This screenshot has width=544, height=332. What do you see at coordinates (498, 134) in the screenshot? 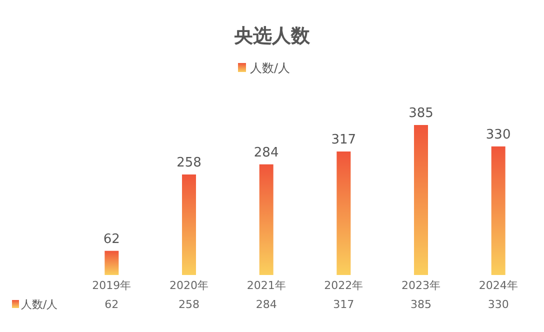
I see `data-label: 330` at bounding box center [498, 134].